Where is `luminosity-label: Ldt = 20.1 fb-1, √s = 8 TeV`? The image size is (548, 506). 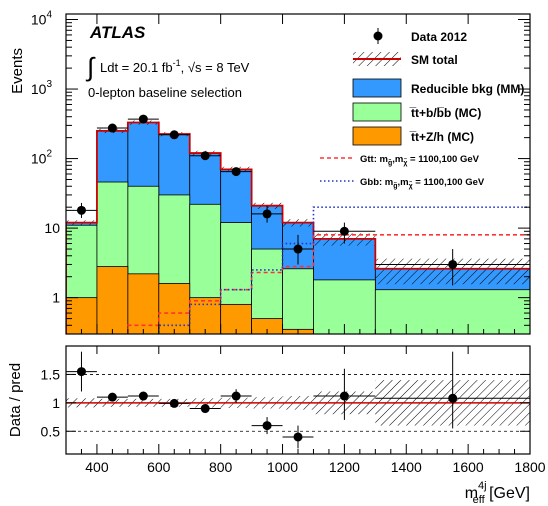
luminosity-label: Ldt = 20.1 fb-1, √s = 8 TeV is located at coordinates (175, 66).